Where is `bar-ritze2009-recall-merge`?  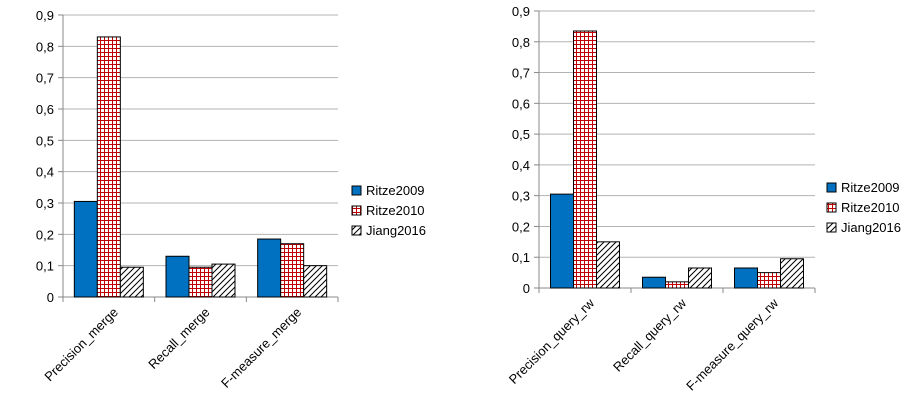 bar-ritze2009-recall-merge is located at coordinates (177, 276).